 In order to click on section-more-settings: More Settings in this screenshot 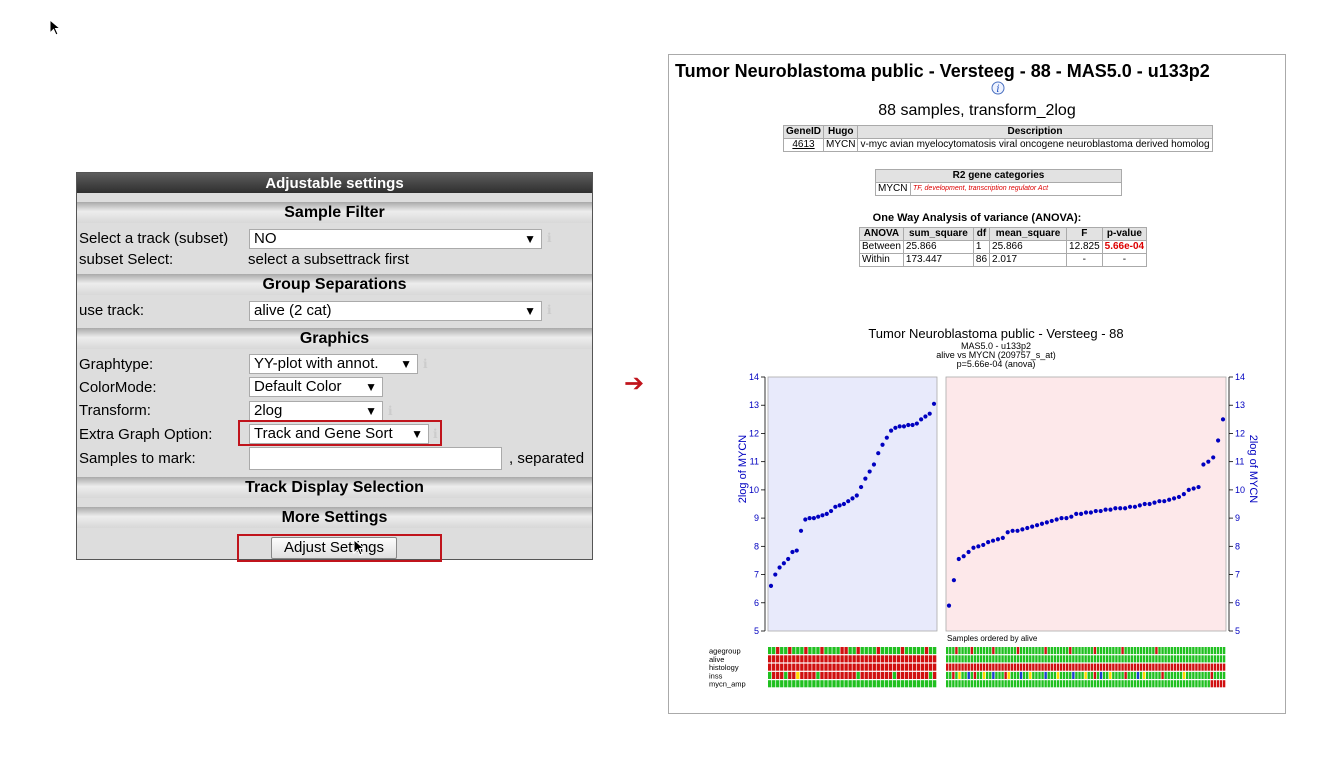, I will do `click(334, 517)`.